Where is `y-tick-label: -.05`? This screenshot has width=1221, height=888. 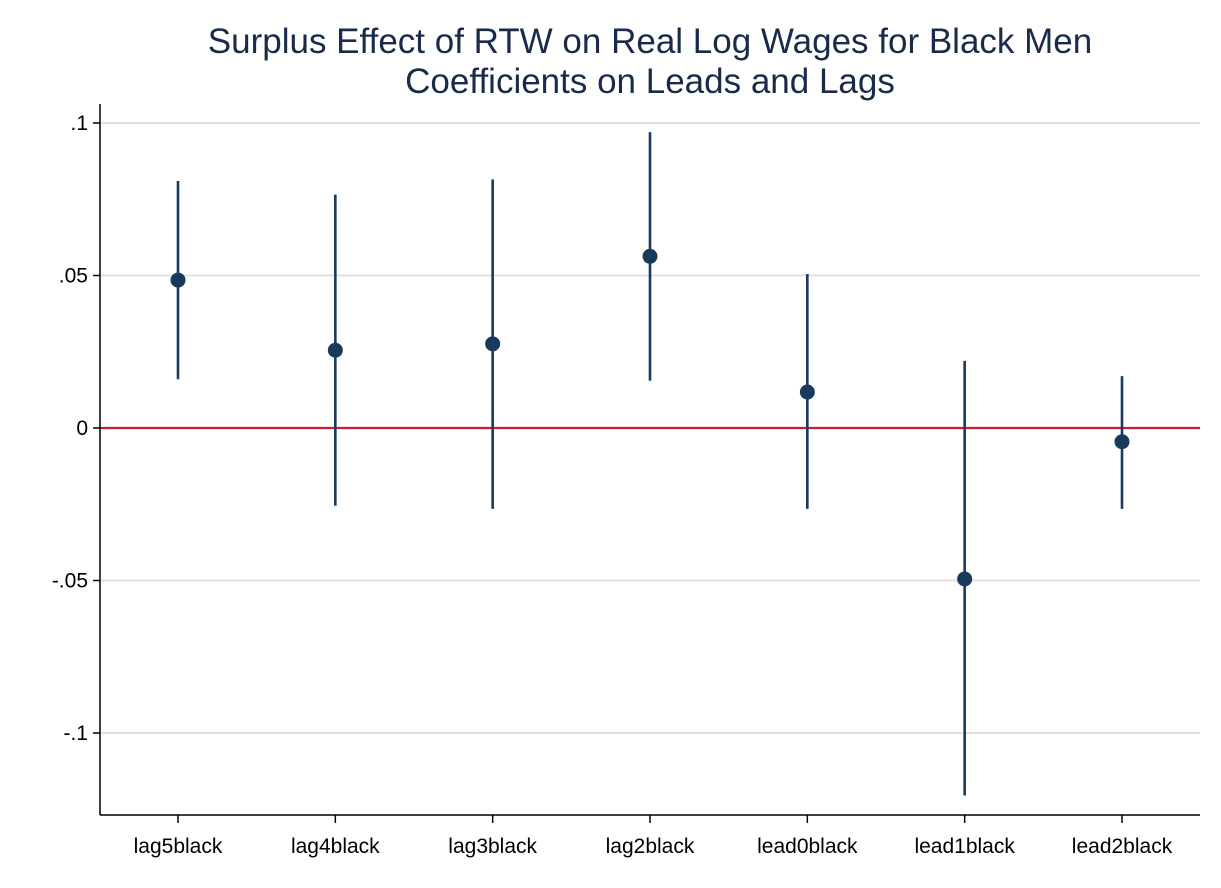
y-tick-label: -.05 is located at coordinates (70, 581).